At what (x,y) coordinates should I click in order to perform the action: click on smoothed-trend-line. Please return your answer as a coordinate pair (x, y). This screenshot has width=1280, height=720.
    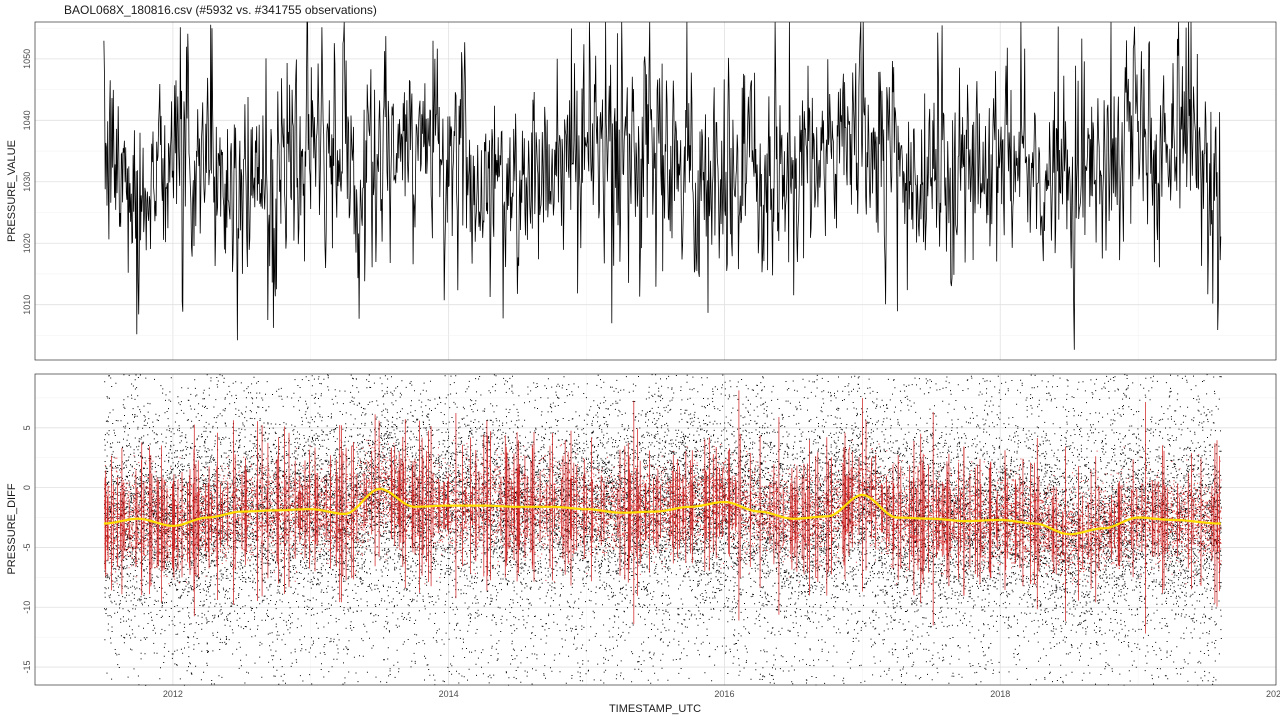
    Looking at the image, I should click on (662, 511).